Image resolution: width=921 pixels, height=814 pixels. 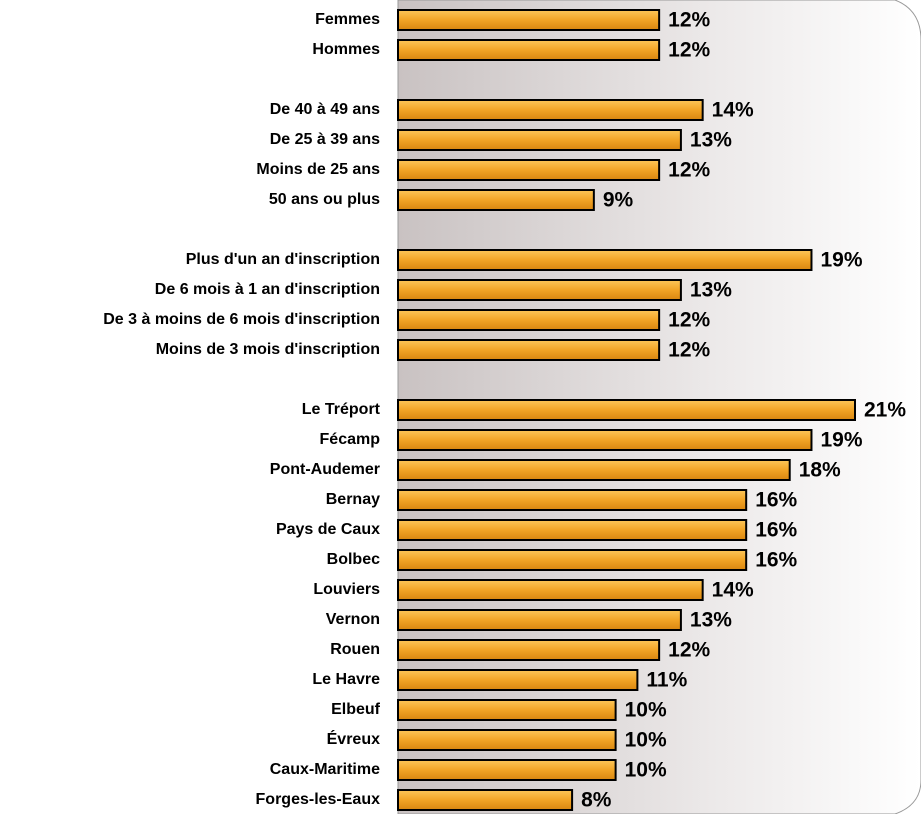 I want to click on category-label: Le Tréport, so click(x=341, y=409).